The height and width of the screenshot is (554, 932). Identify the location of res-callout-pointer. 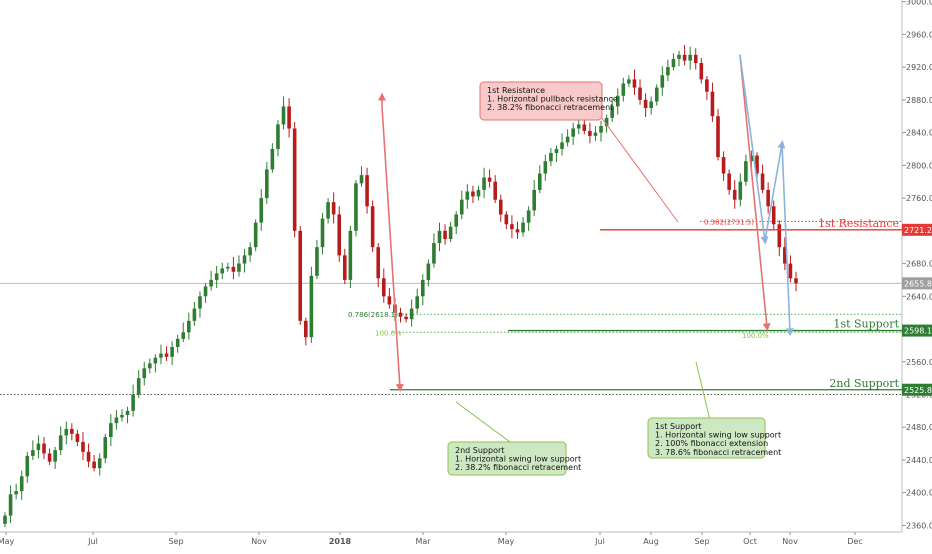
(637, 166).